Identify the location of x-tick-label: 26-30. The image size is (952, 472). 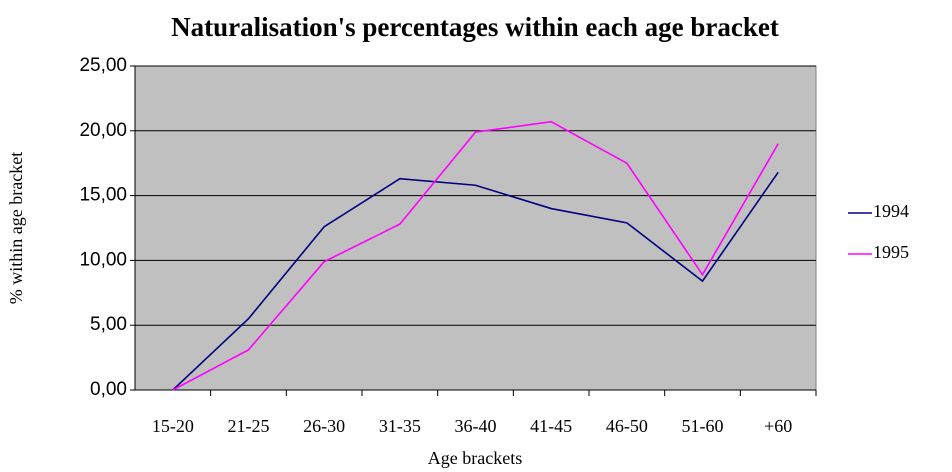
(324, 426).